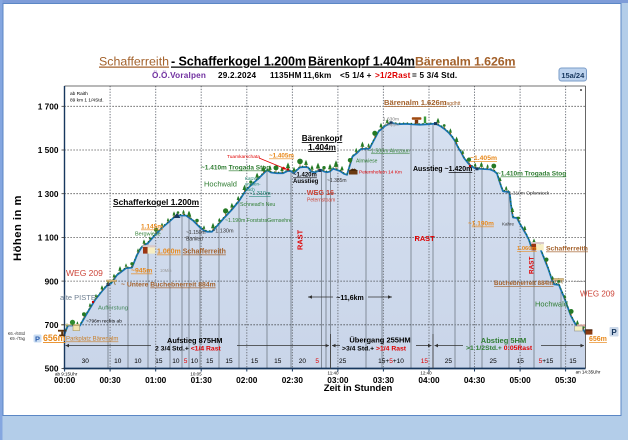 Image resolution: width=628 pixels, height=445 pixels. I want to click on svg-text: >1 1/2Std.+ 0:05Rast, so click(499, 348).